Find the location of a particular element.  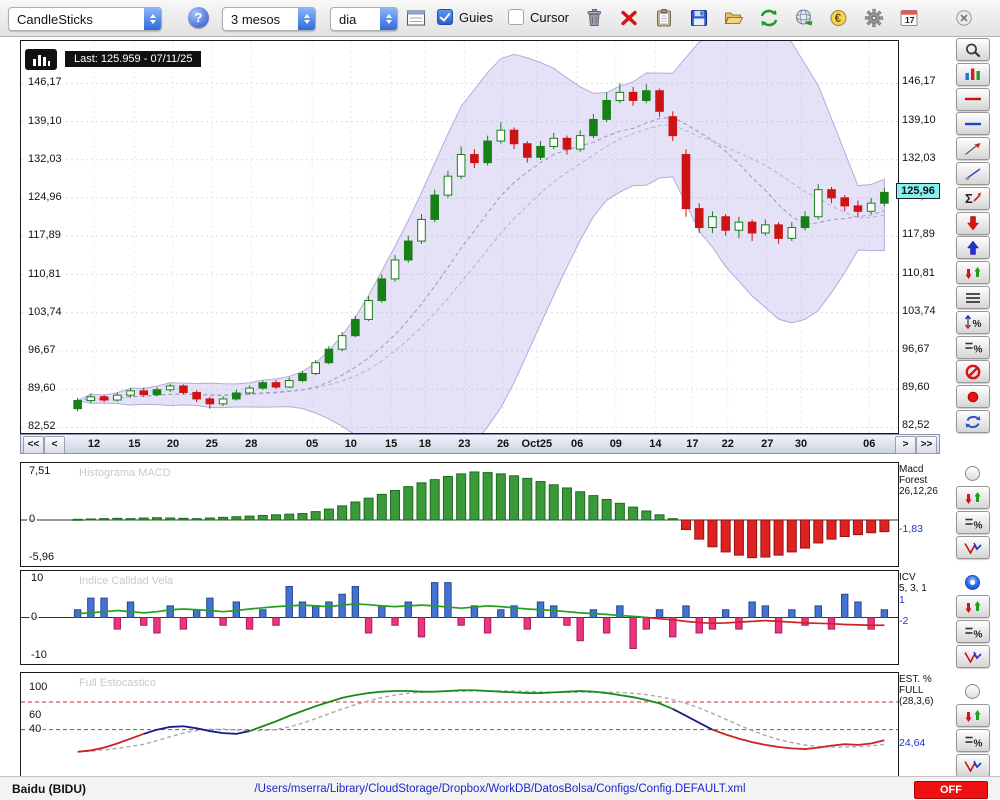

save-button is located at coordinates (699, 17).